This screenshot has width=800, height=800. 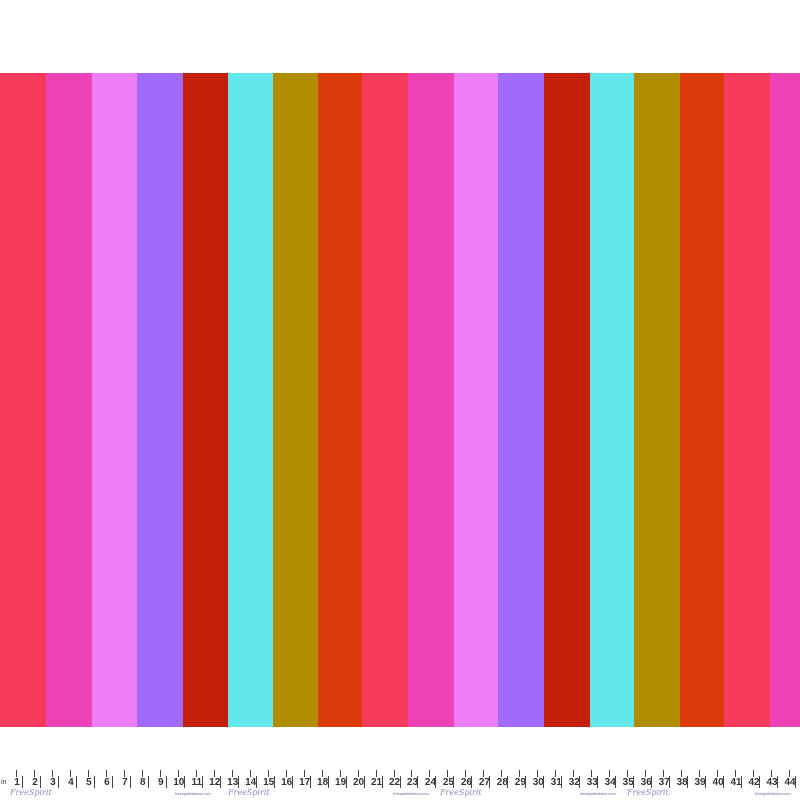 I want to click on ruler-number: 38, so click(x=682, y=782).